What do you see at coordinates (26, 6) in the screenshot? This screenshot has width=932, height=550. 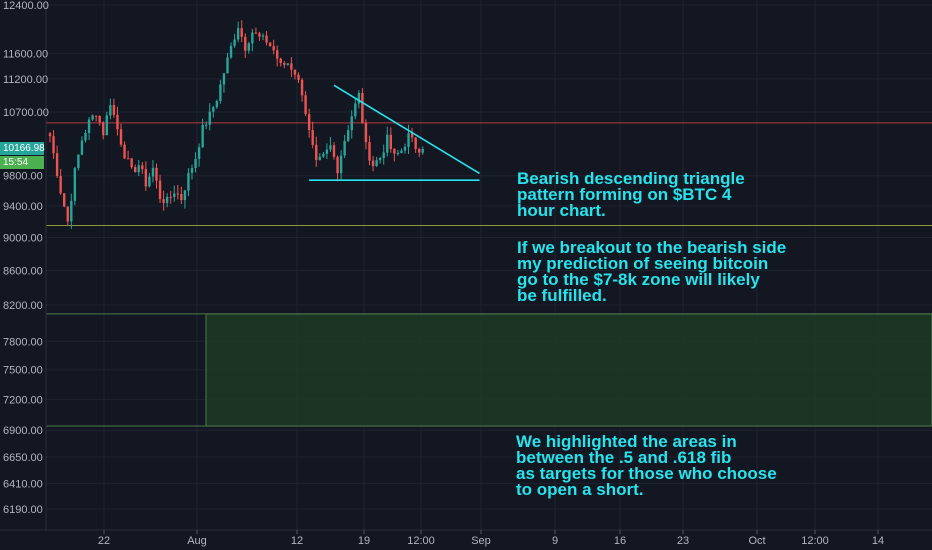 I see `y-tick-label: 12400.00` at bounding box center [26, 6].